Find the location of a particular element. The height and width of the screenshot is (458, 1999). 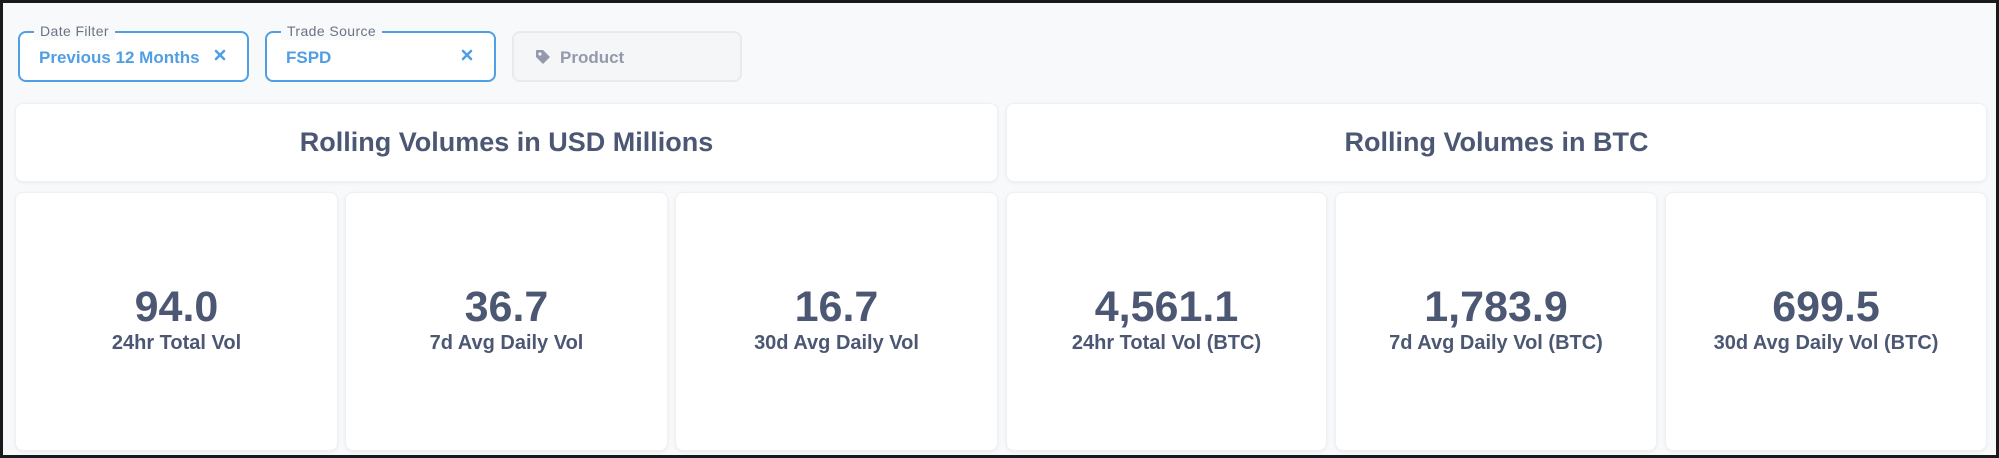

metric-value: 4,561.1 is located at coordinates (1166, 307).